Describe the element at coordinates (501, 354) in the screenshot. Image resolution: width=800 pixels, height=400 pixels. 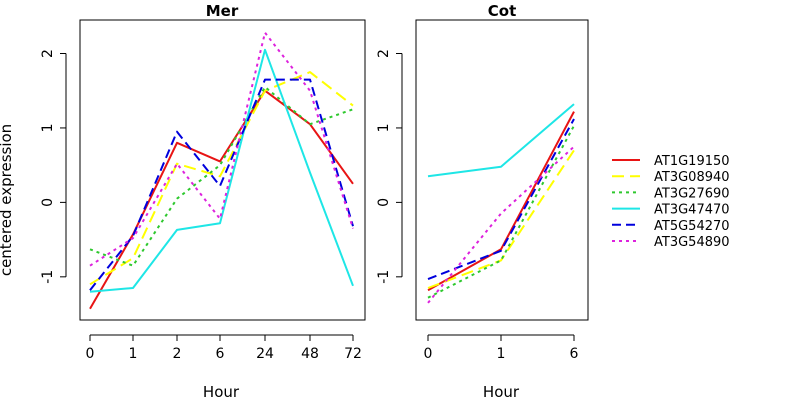
I see `cot-x-tick-label: 1` at that location.